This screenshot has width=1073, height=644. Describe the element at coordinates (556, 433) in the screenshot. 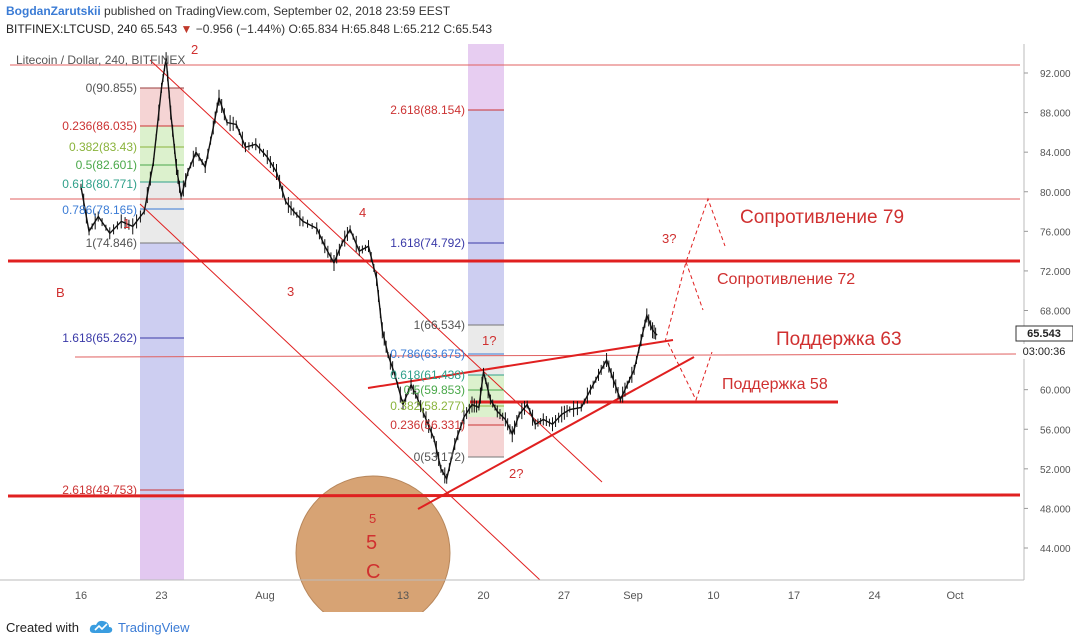

I see `wedge-lower-line` at that location.